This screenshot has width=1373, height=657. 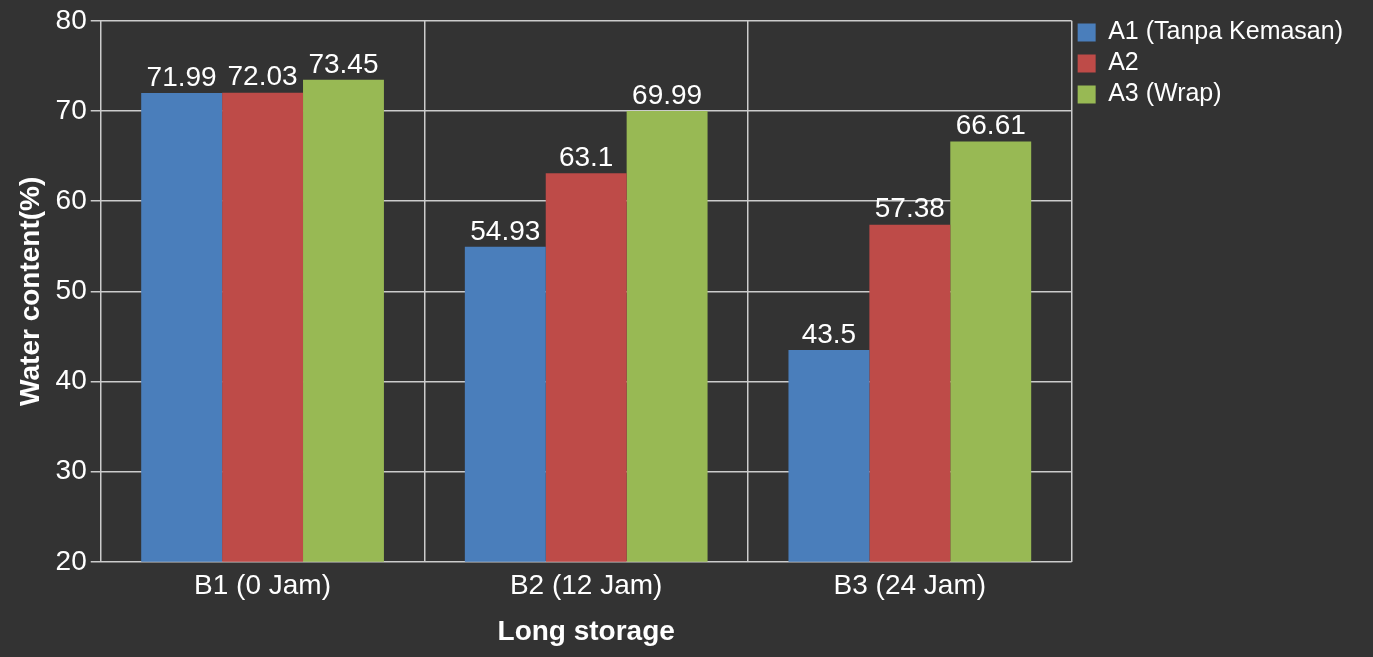 I want to click on data-label: 69.99, so click(x=667, y=94).